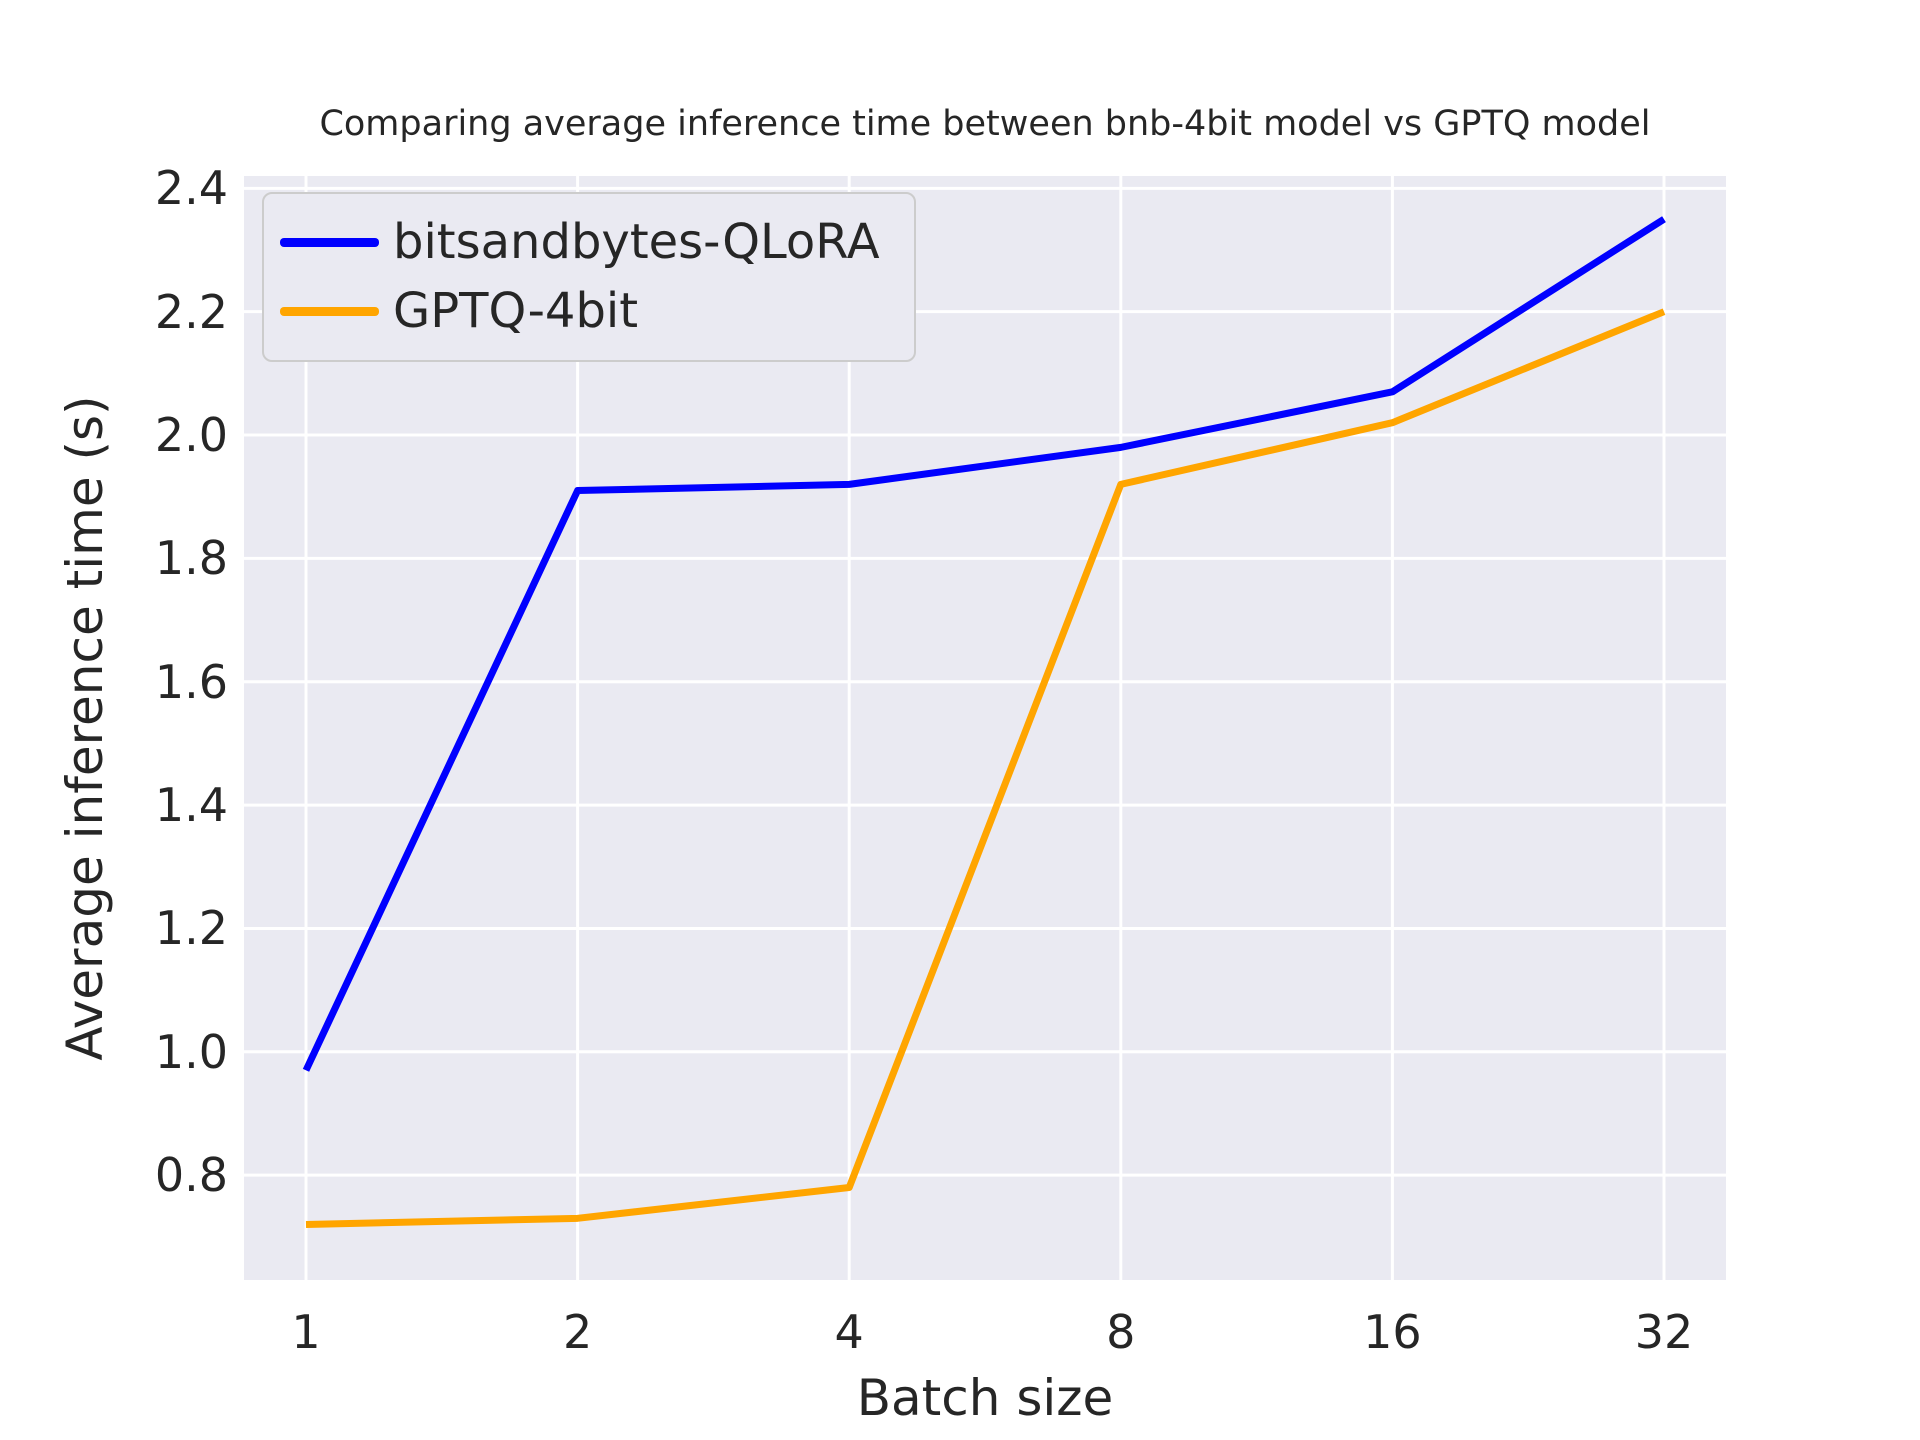 The image size is (1920, 1440). I want to click on y-tick-label: 1.8, so click(191, 558).